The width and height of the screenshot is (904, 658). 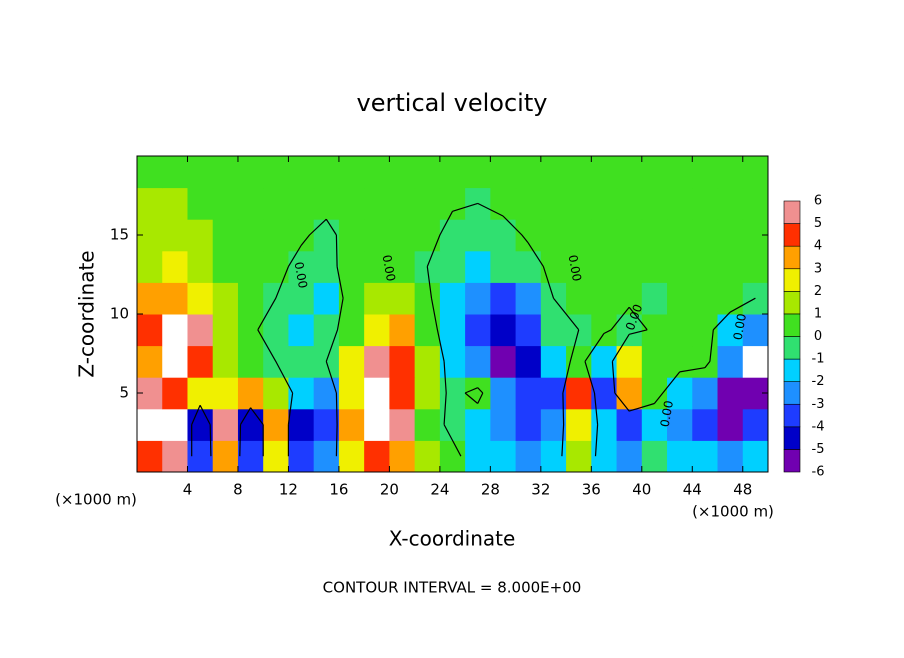 What do you see at coordinates (188, 490) in the screenshot?
I see `x-tick-label: 4` at bounding box center [188, 490].